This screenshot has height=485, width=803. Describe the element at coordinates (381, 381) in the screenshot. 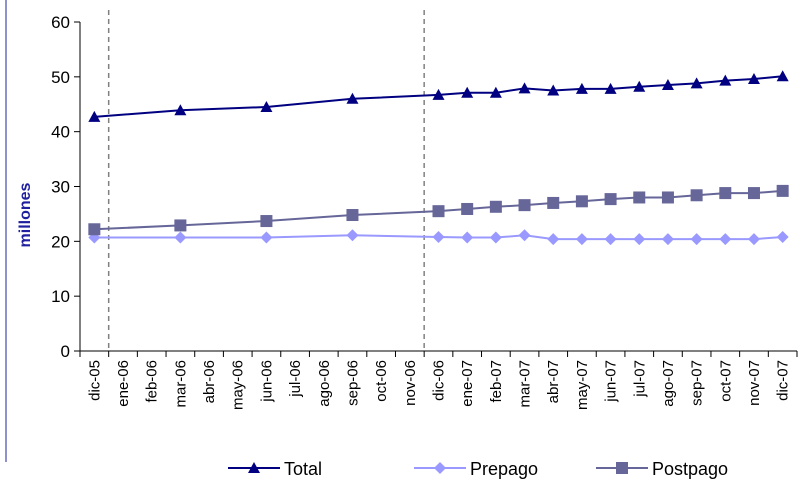

I see `x-tick-label: oct-06` at that location.